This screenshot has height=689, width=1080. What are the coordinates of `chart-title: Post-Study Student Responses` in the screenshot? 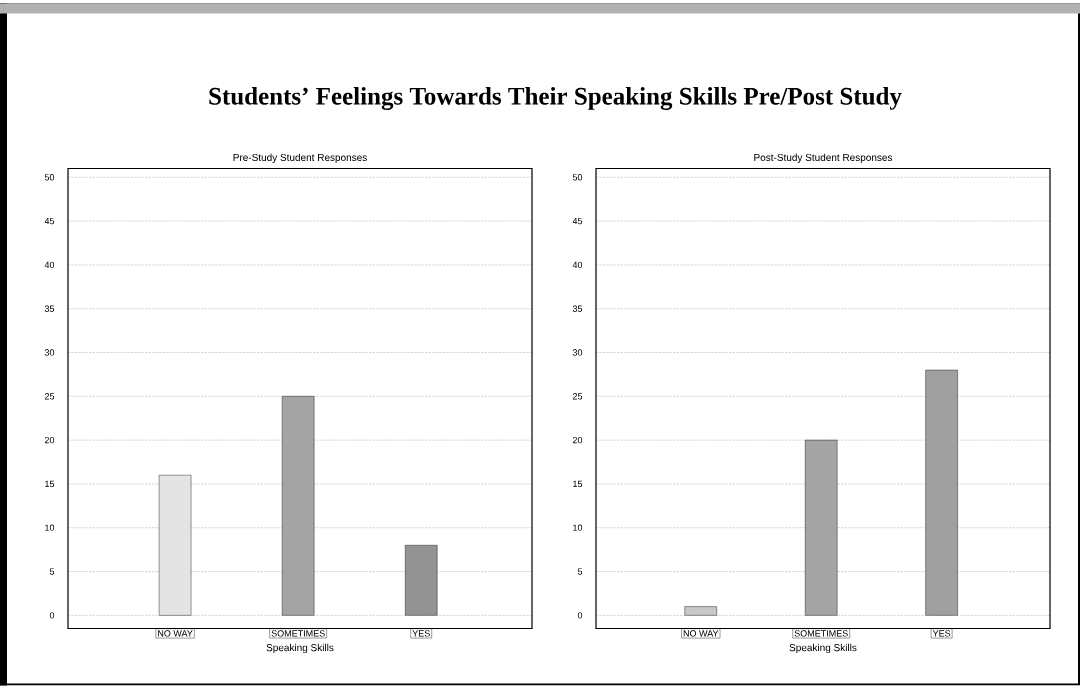 It's located at (823, 158).